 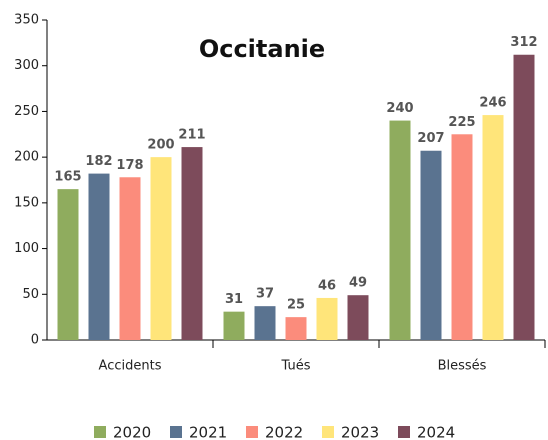 I want to click on x-tick-label: Accidents, so click(x=130, y=366).